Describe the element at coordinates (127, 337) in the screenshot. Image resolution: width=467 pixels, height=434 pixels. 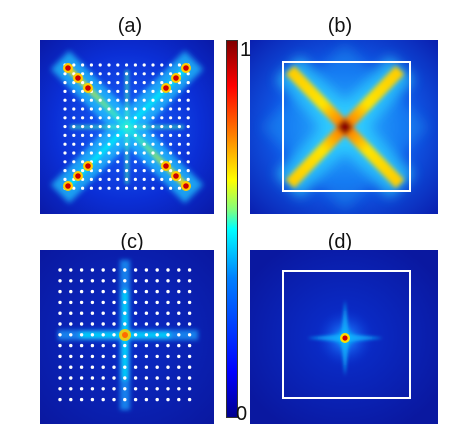
I see `panel-c` at that location.